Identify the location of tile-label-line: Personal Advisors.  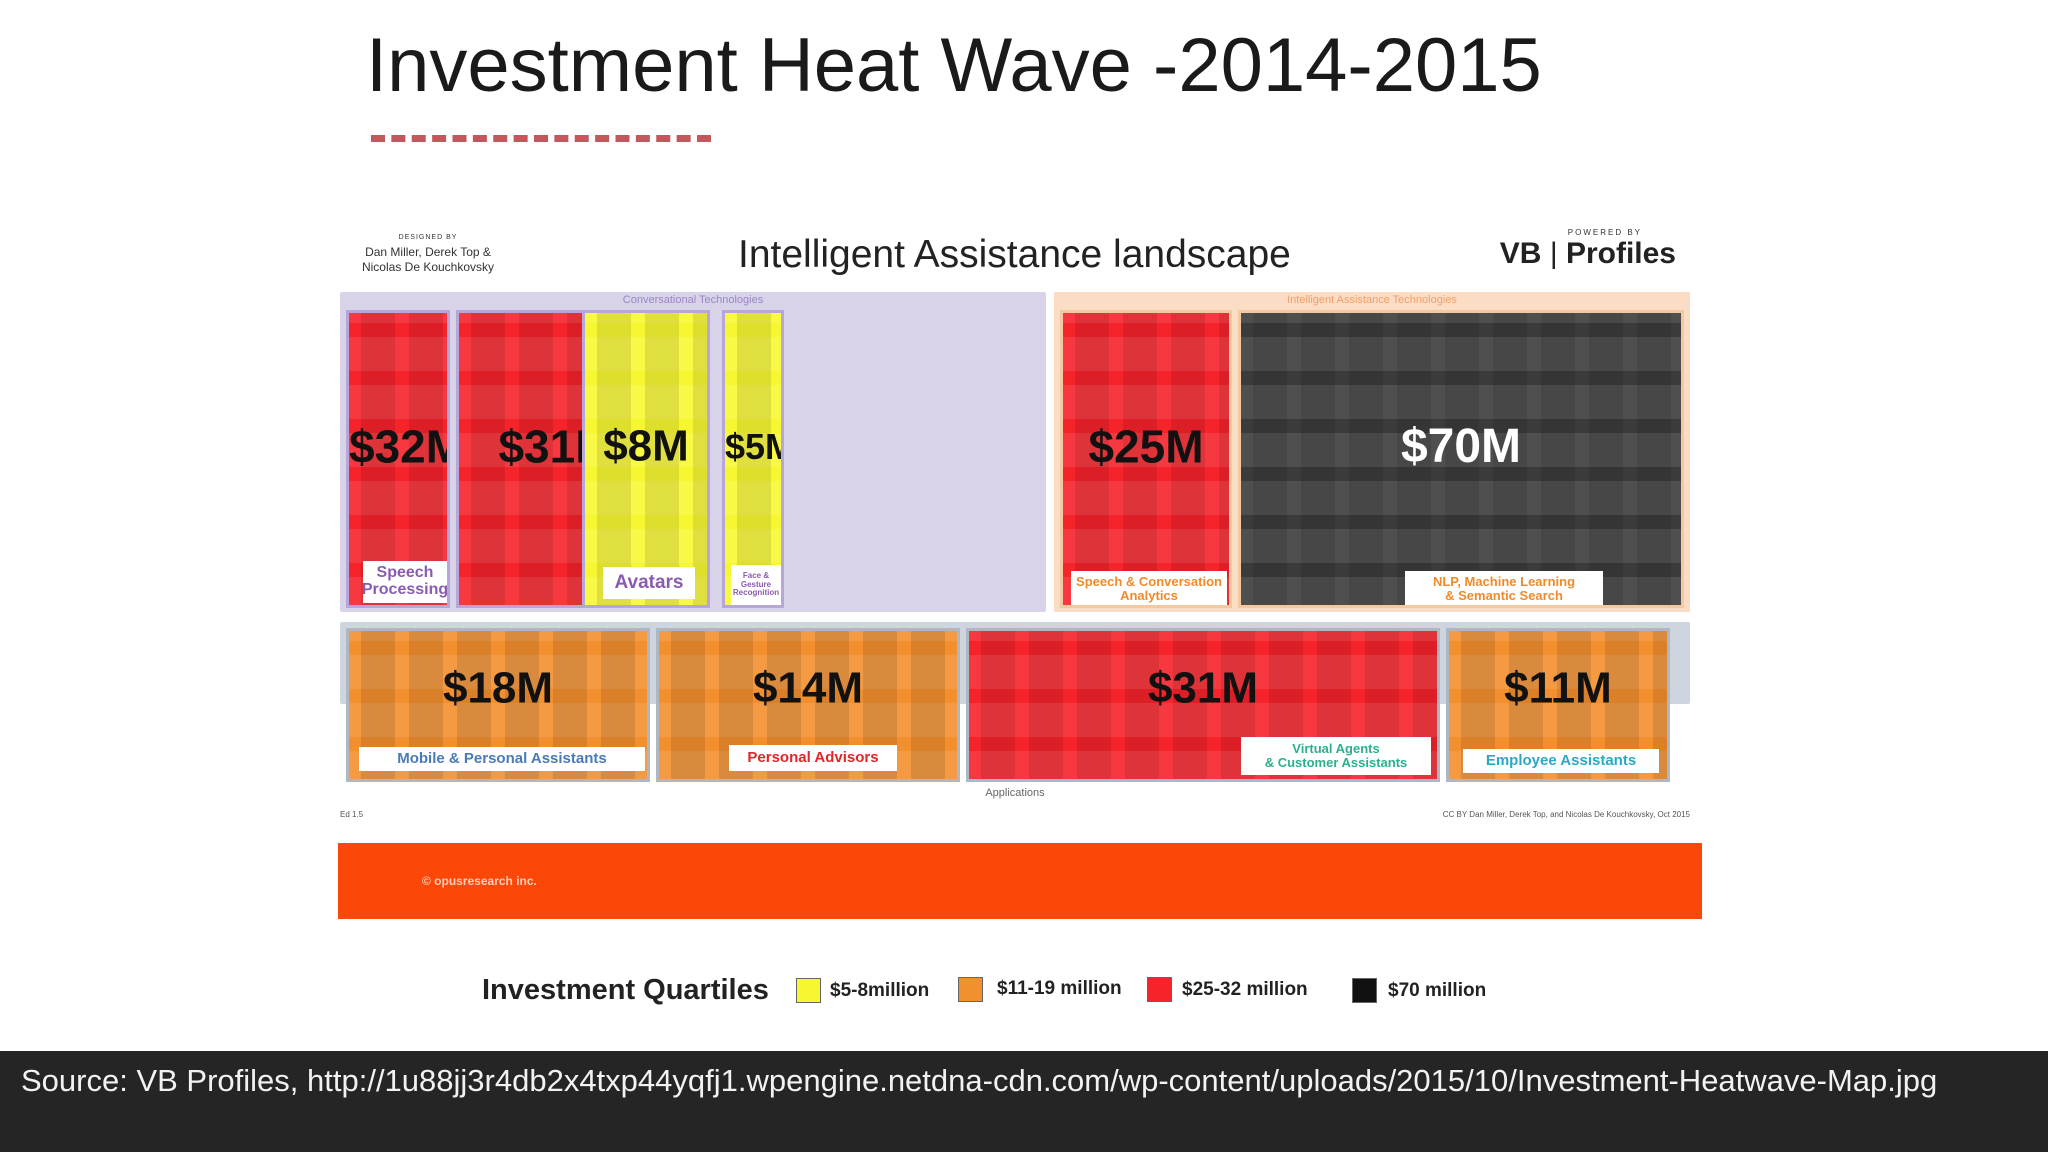
(813, 758).